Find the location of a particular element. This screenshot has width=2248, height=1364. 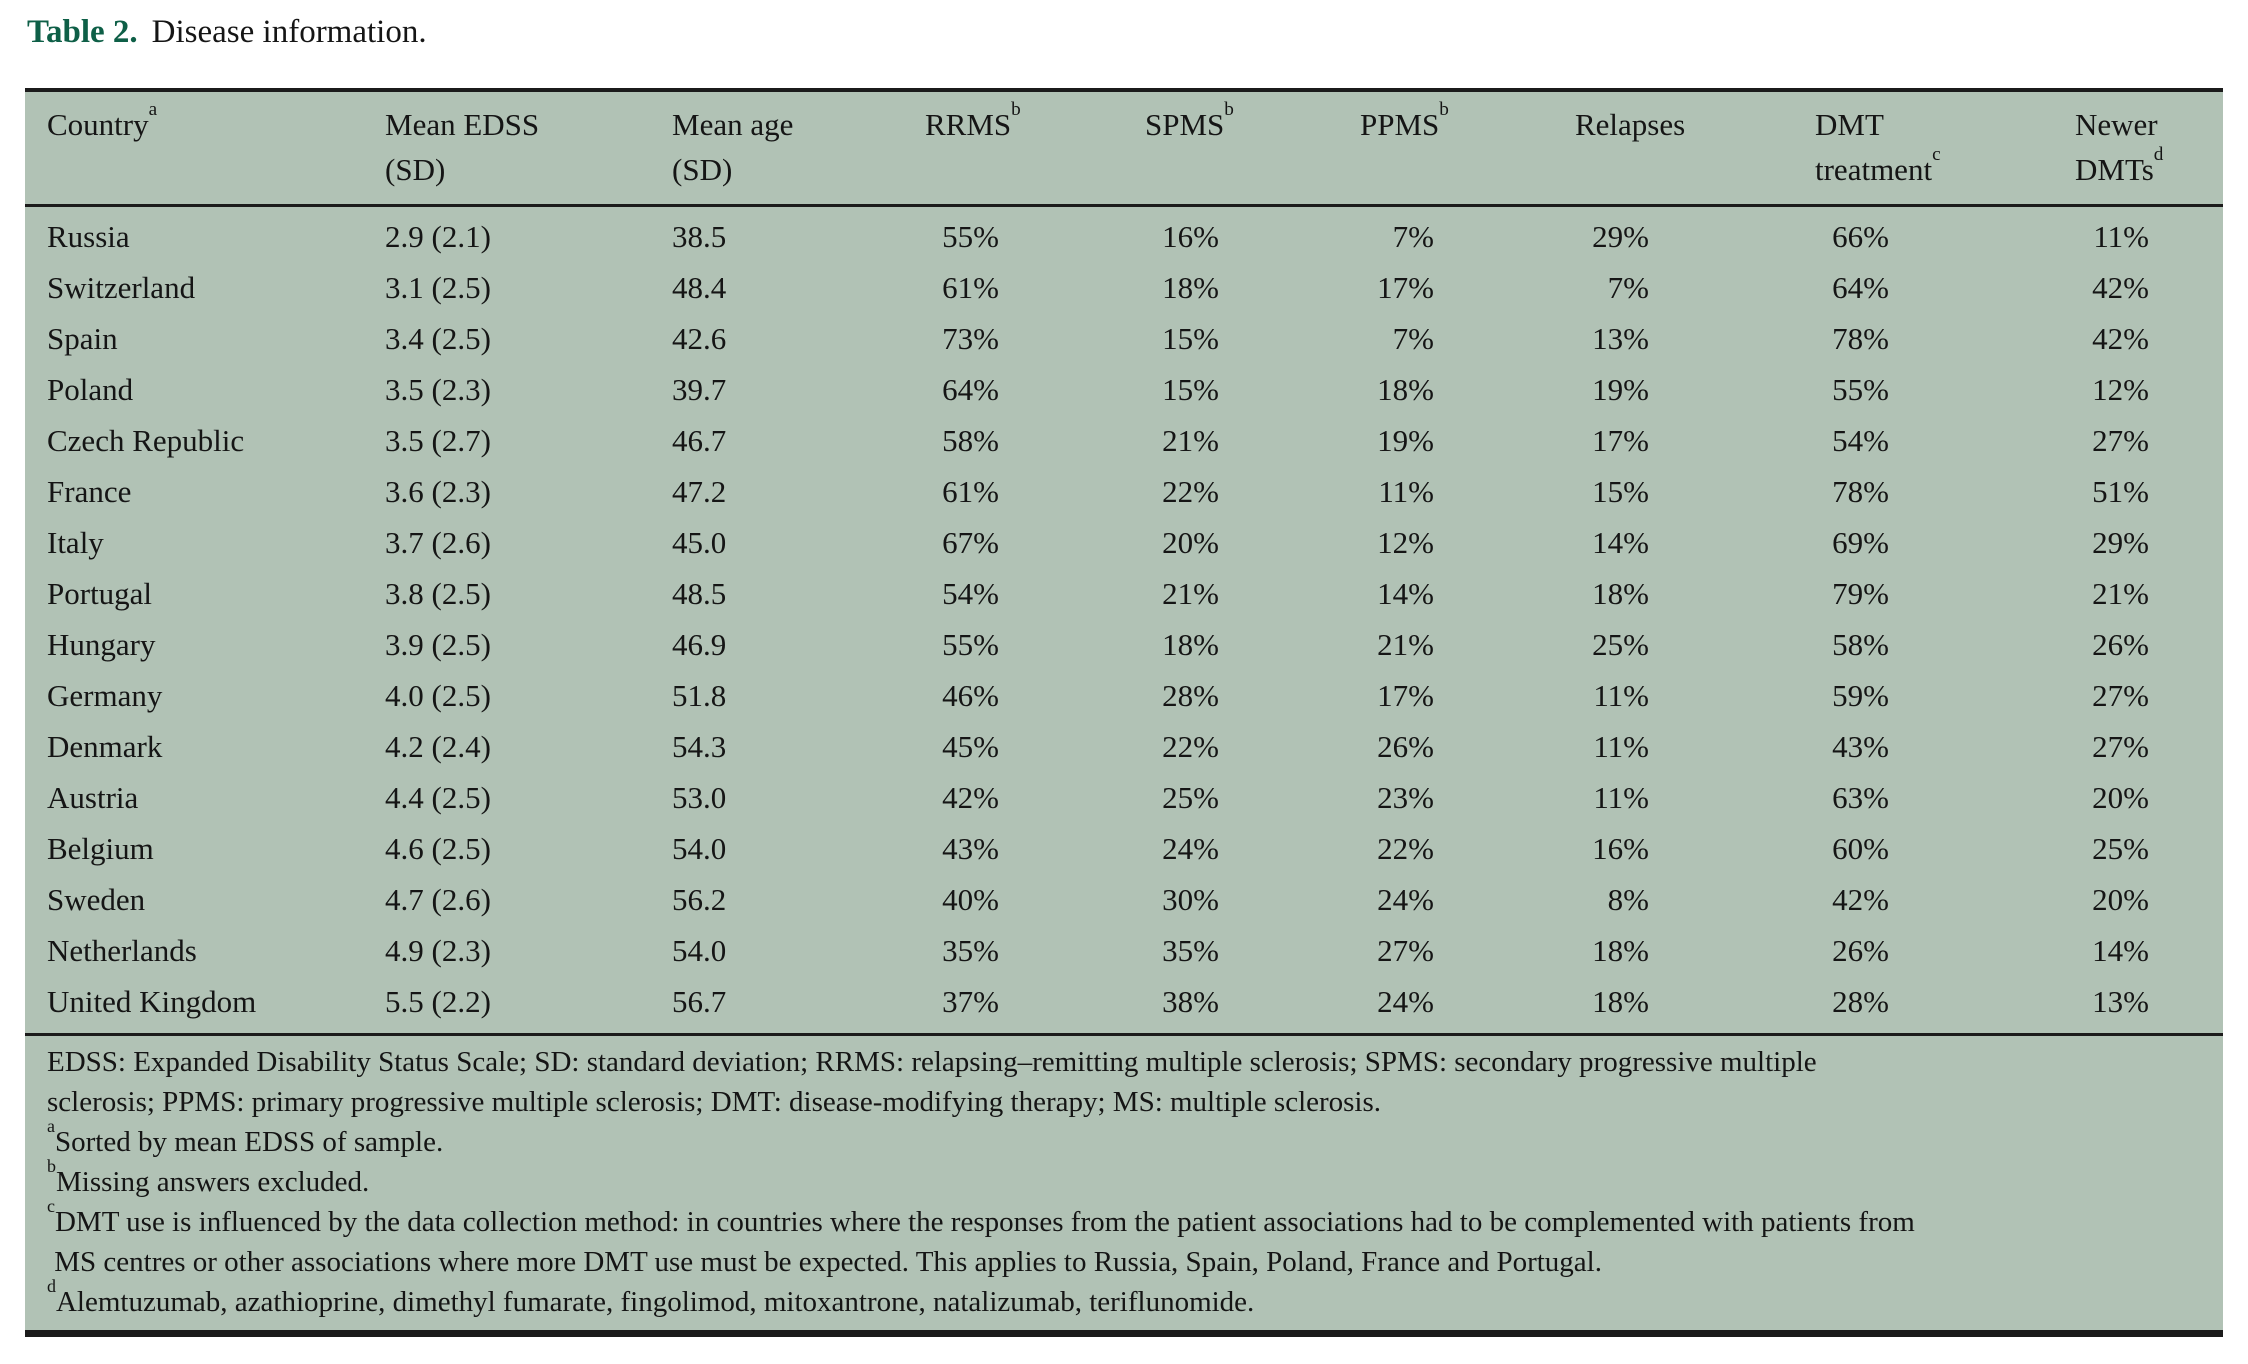

cell-spms: 38% is located at coordinates (1252, 1004).